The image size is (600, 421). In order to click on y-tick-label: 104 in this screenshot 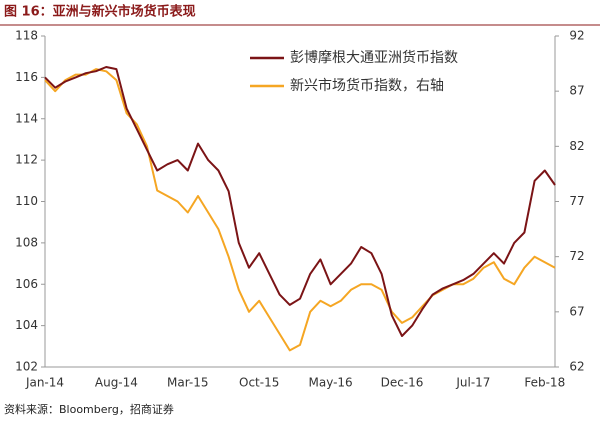, I will do `click(26, 325)`.